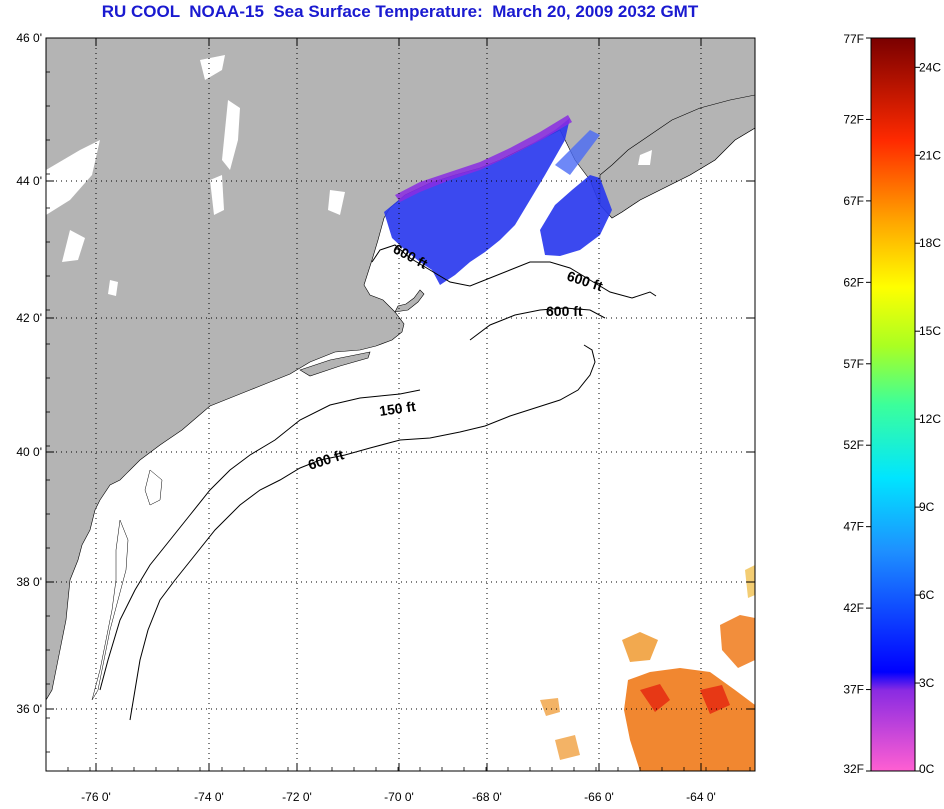 The image size is (944, 809). I want to click on lat-tick-label: 42 0', so click(29, 318).